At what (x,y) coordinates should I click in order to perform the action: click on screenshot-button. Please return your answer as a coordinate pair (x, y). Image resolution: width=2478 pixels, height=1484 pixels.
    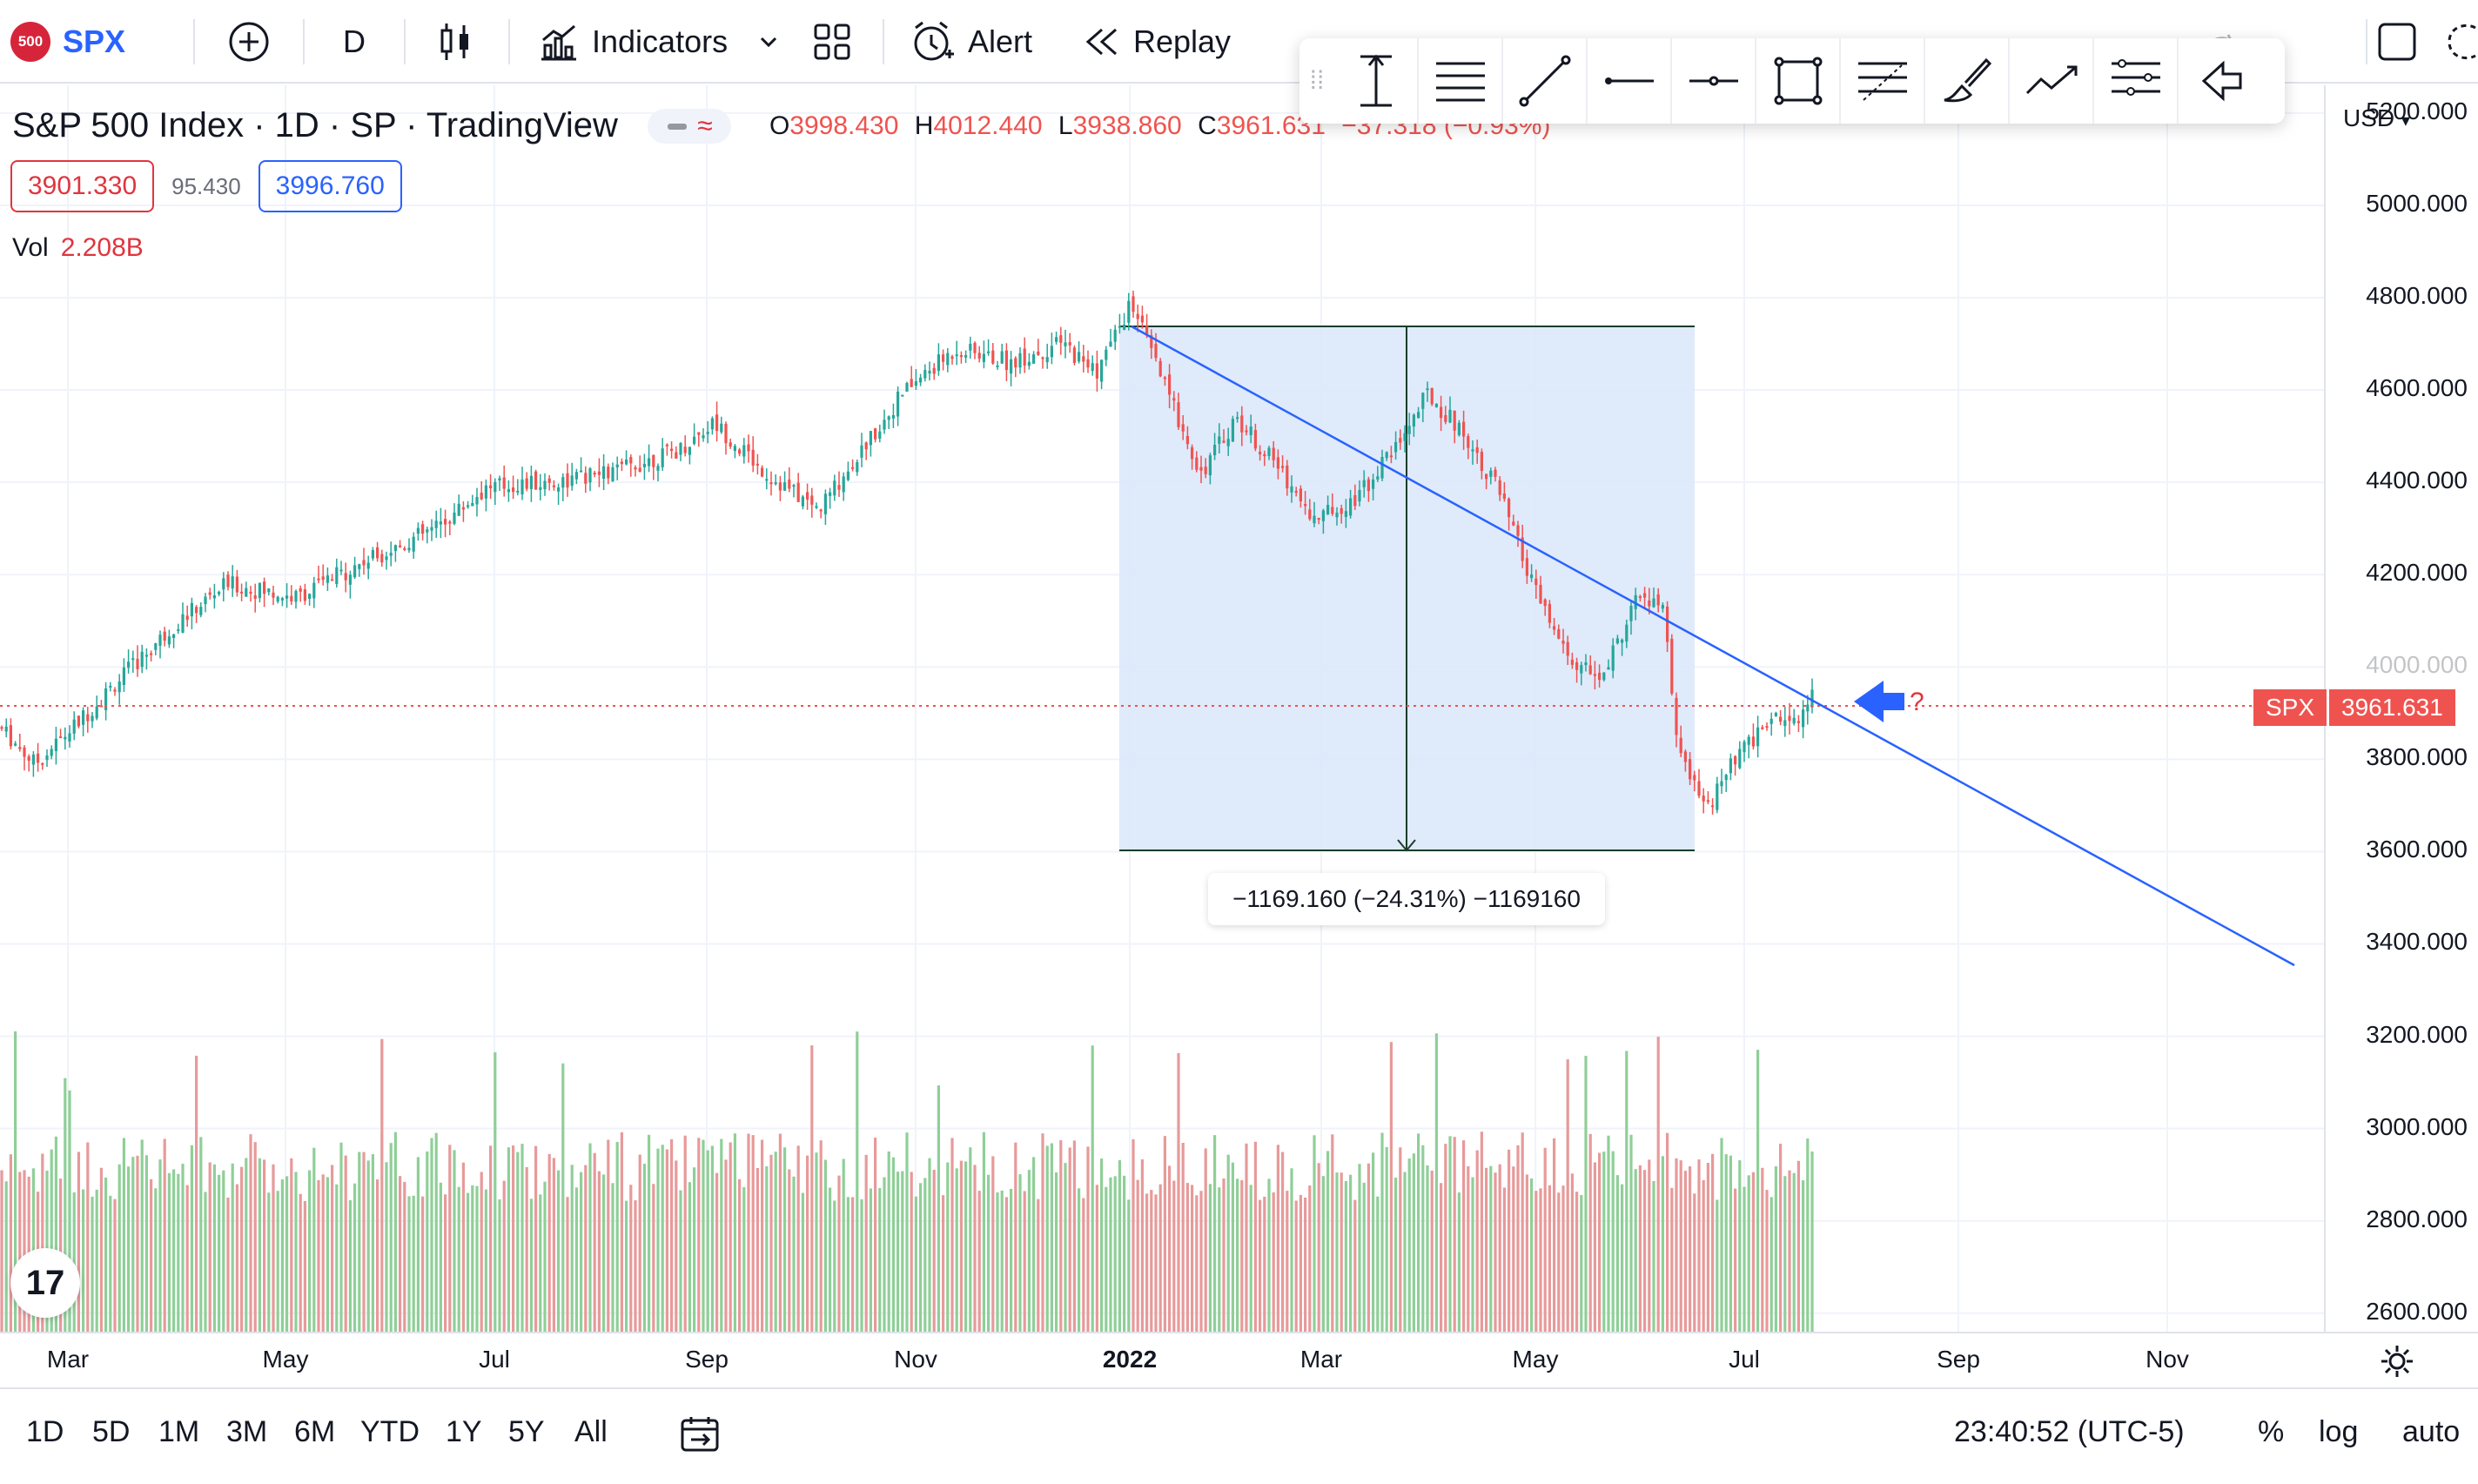
    Looking at the image, I should click on (2459, 42).